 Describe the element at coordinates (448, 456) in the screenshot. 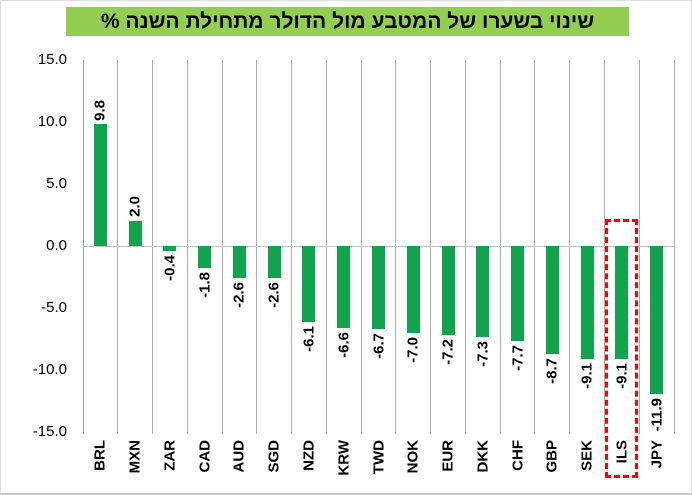

I see `axis-label-EUR: EUR` at that location.